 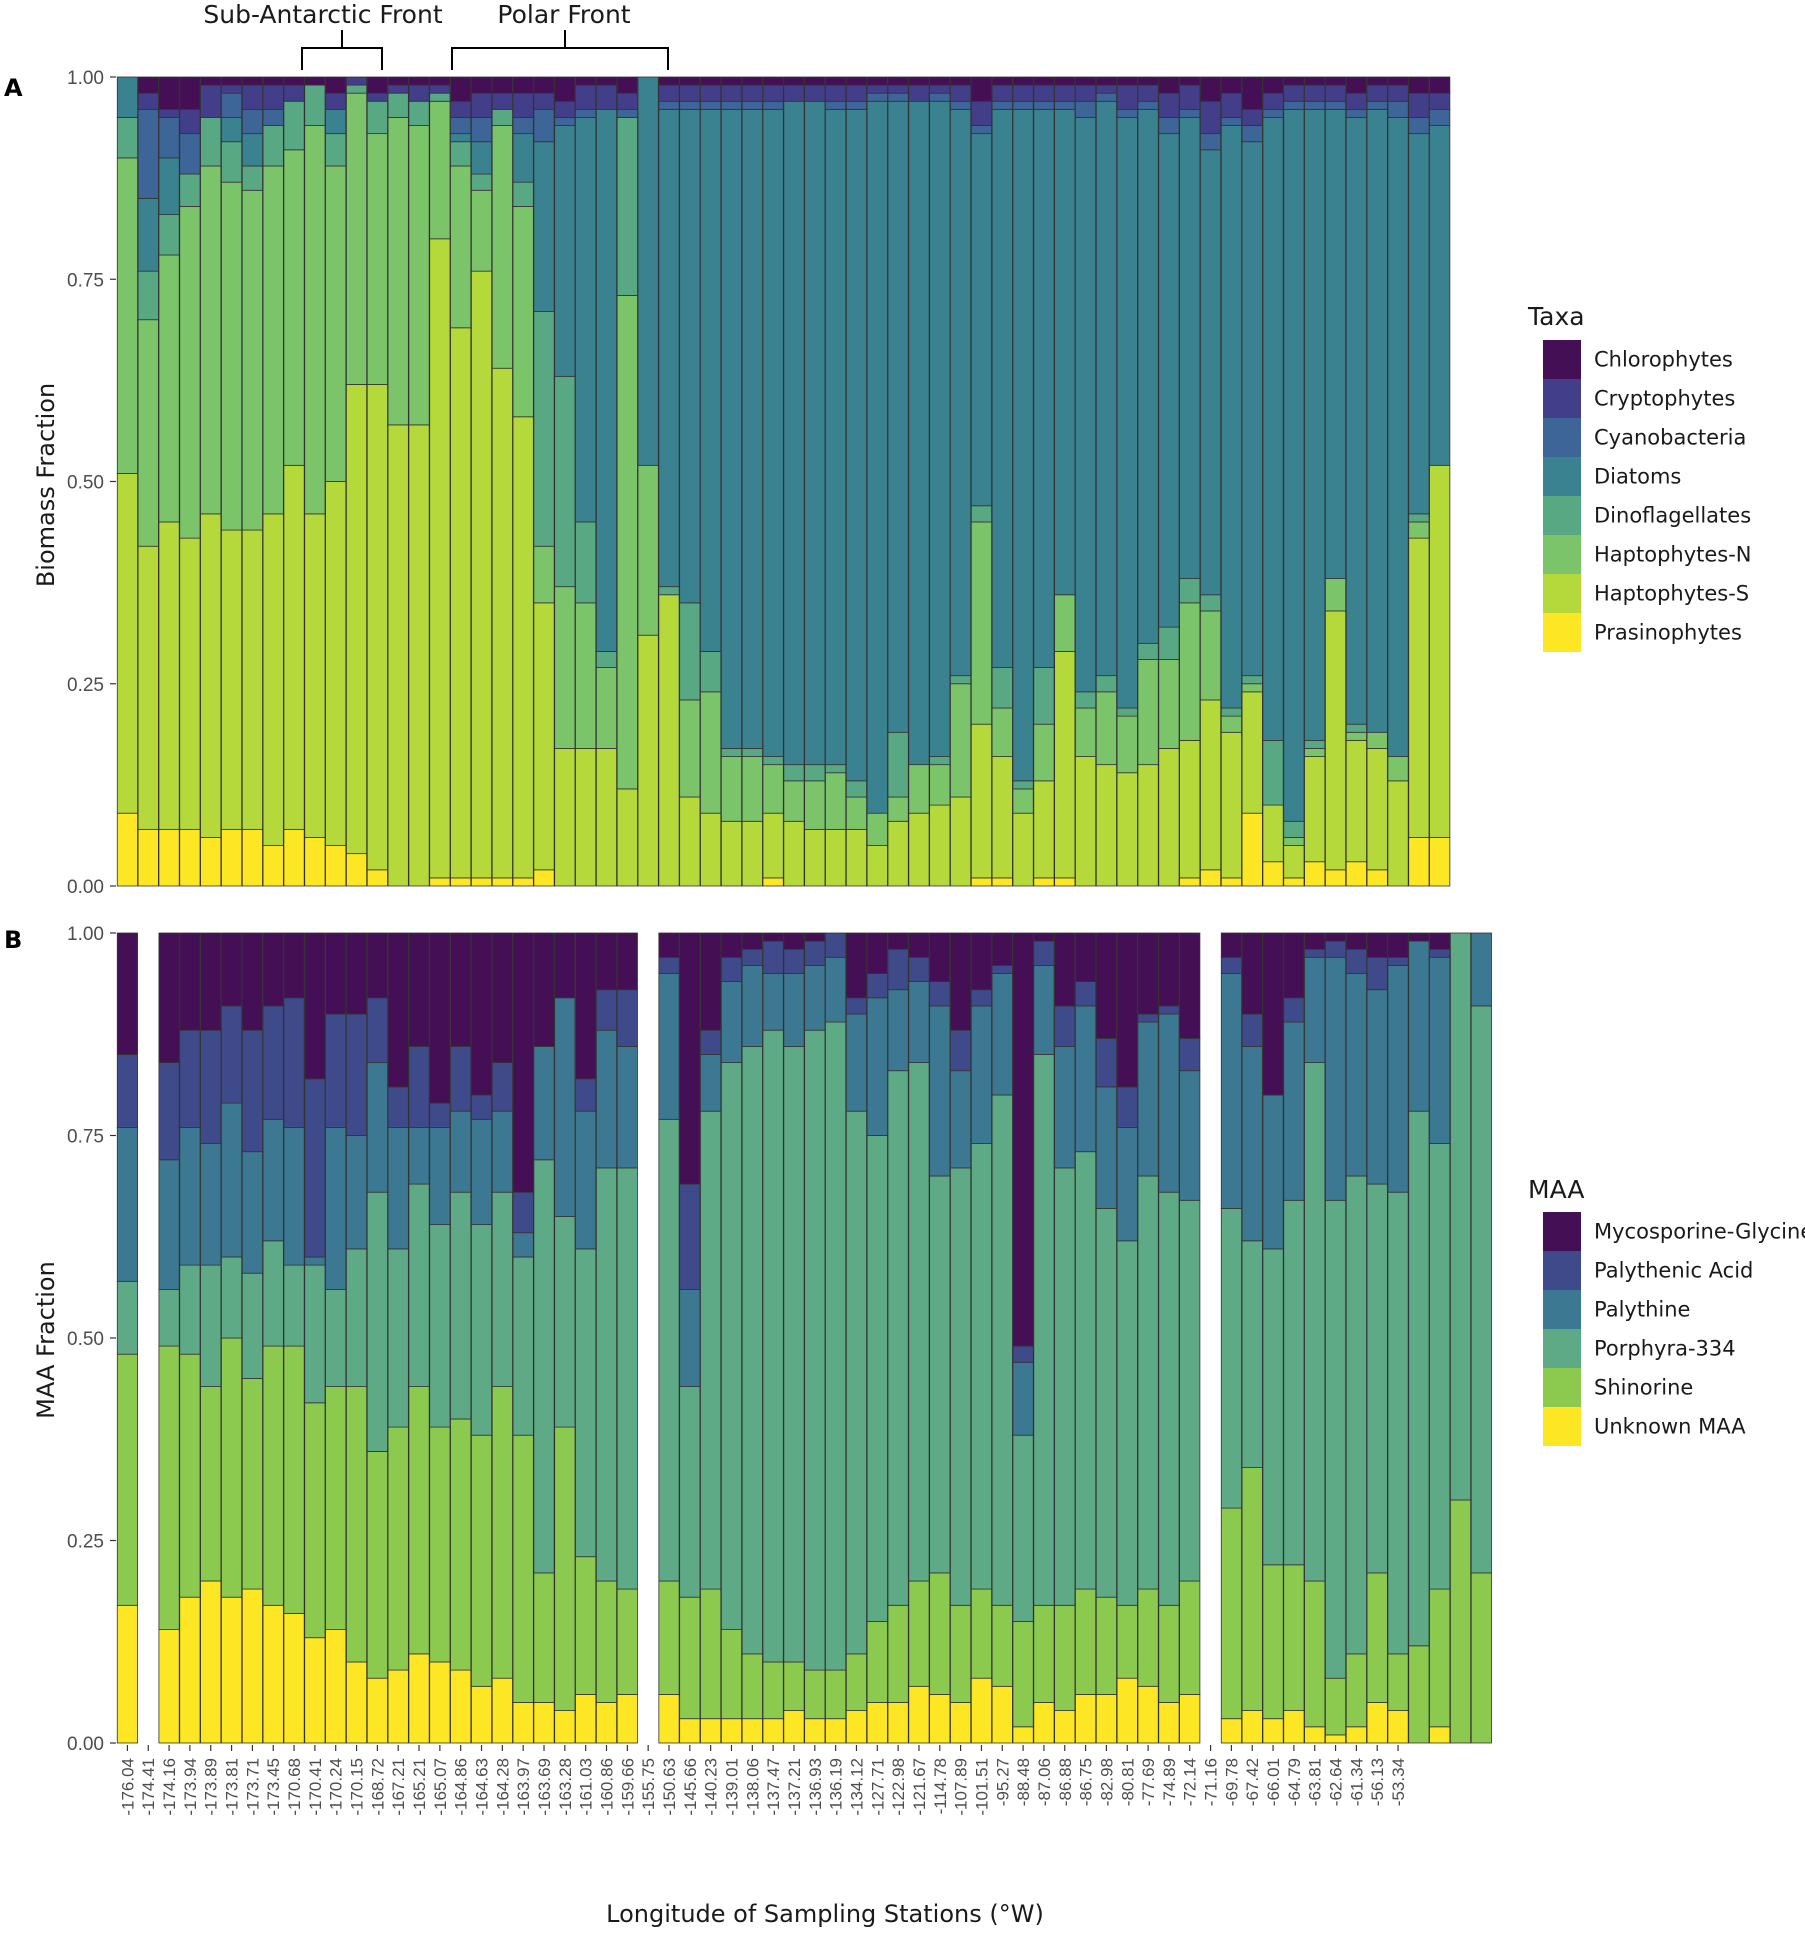 What do you see at coordinates (273, 1787) in the screenshot?
I see `x-tick-label: -173.45` at bounding box center [273, 1787].